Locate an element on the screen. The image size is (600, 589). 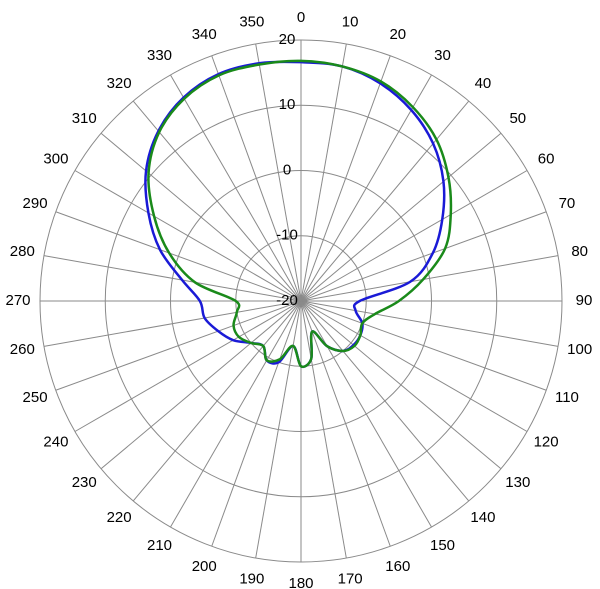
angle-label: 200 is located at coordinates (204, 566).